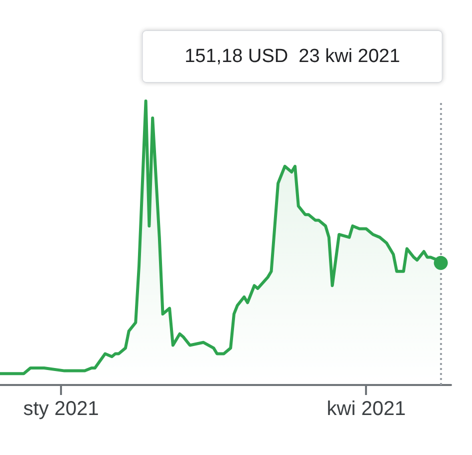 The width and height of the screenshot is (472, 455). I want to click on x-tick-label: kwi 2021, so click(366, 409).